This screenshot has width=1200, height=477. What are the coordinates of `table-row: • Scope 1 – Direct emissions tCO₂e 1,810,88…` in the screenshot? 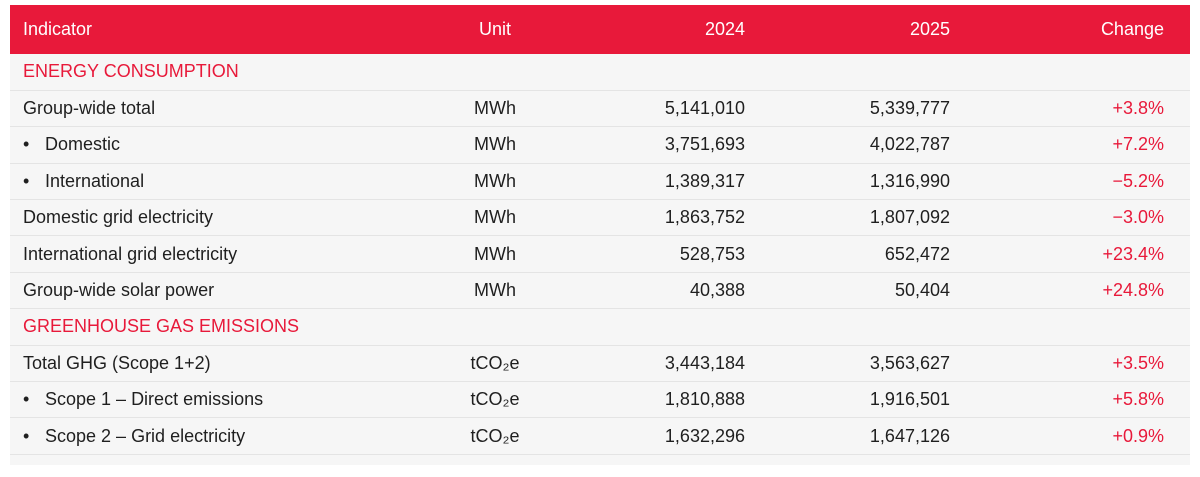 It's located at (600, 400).